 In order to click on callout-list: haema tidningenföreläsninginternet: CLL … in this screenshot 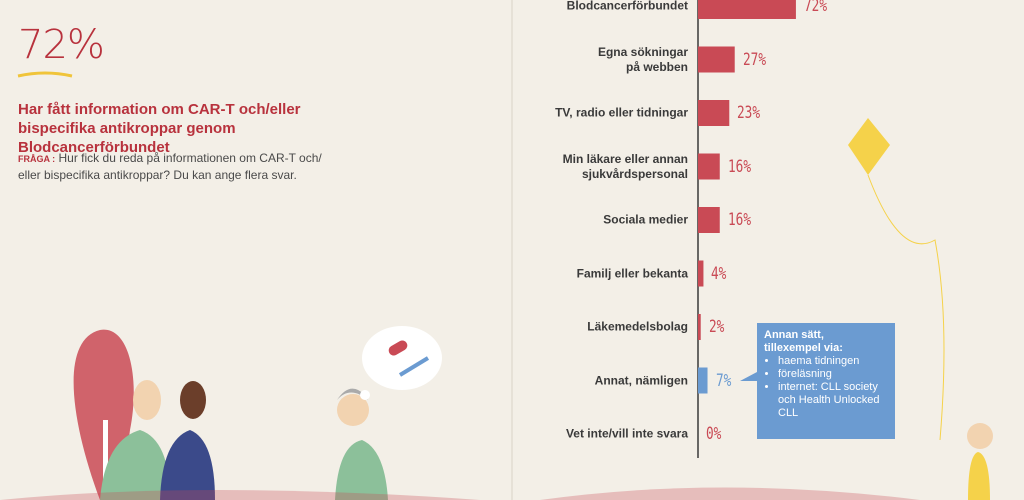, I will do `click(826, 387)`.